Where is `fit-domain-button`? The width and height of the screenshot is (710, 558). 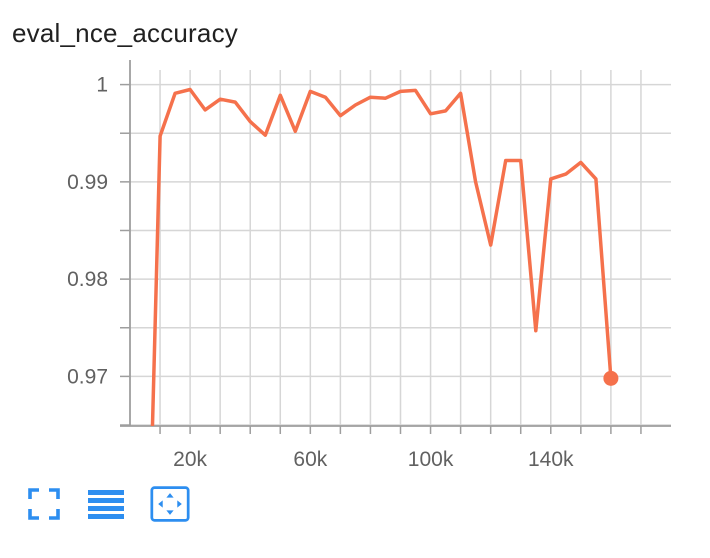 fit-domain-button is located at coordinates (170, 504).